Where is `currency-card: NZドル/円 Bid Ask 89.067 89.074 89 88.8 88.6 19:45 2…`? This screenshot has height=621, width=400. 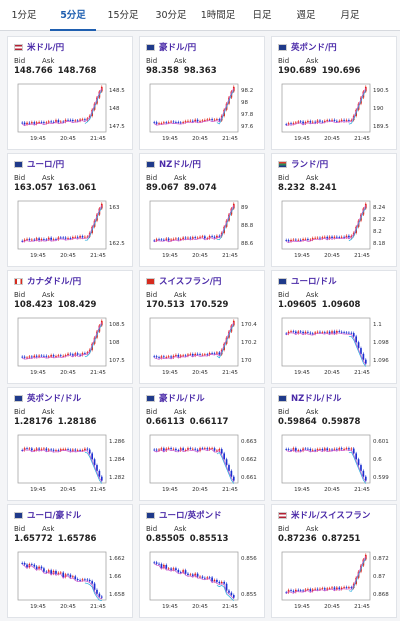
currency-card: NZドル/円 Bid Ask 89.067 89.074 89 88.8 88.6 19:45 2… is located at coordinates (202, 210).